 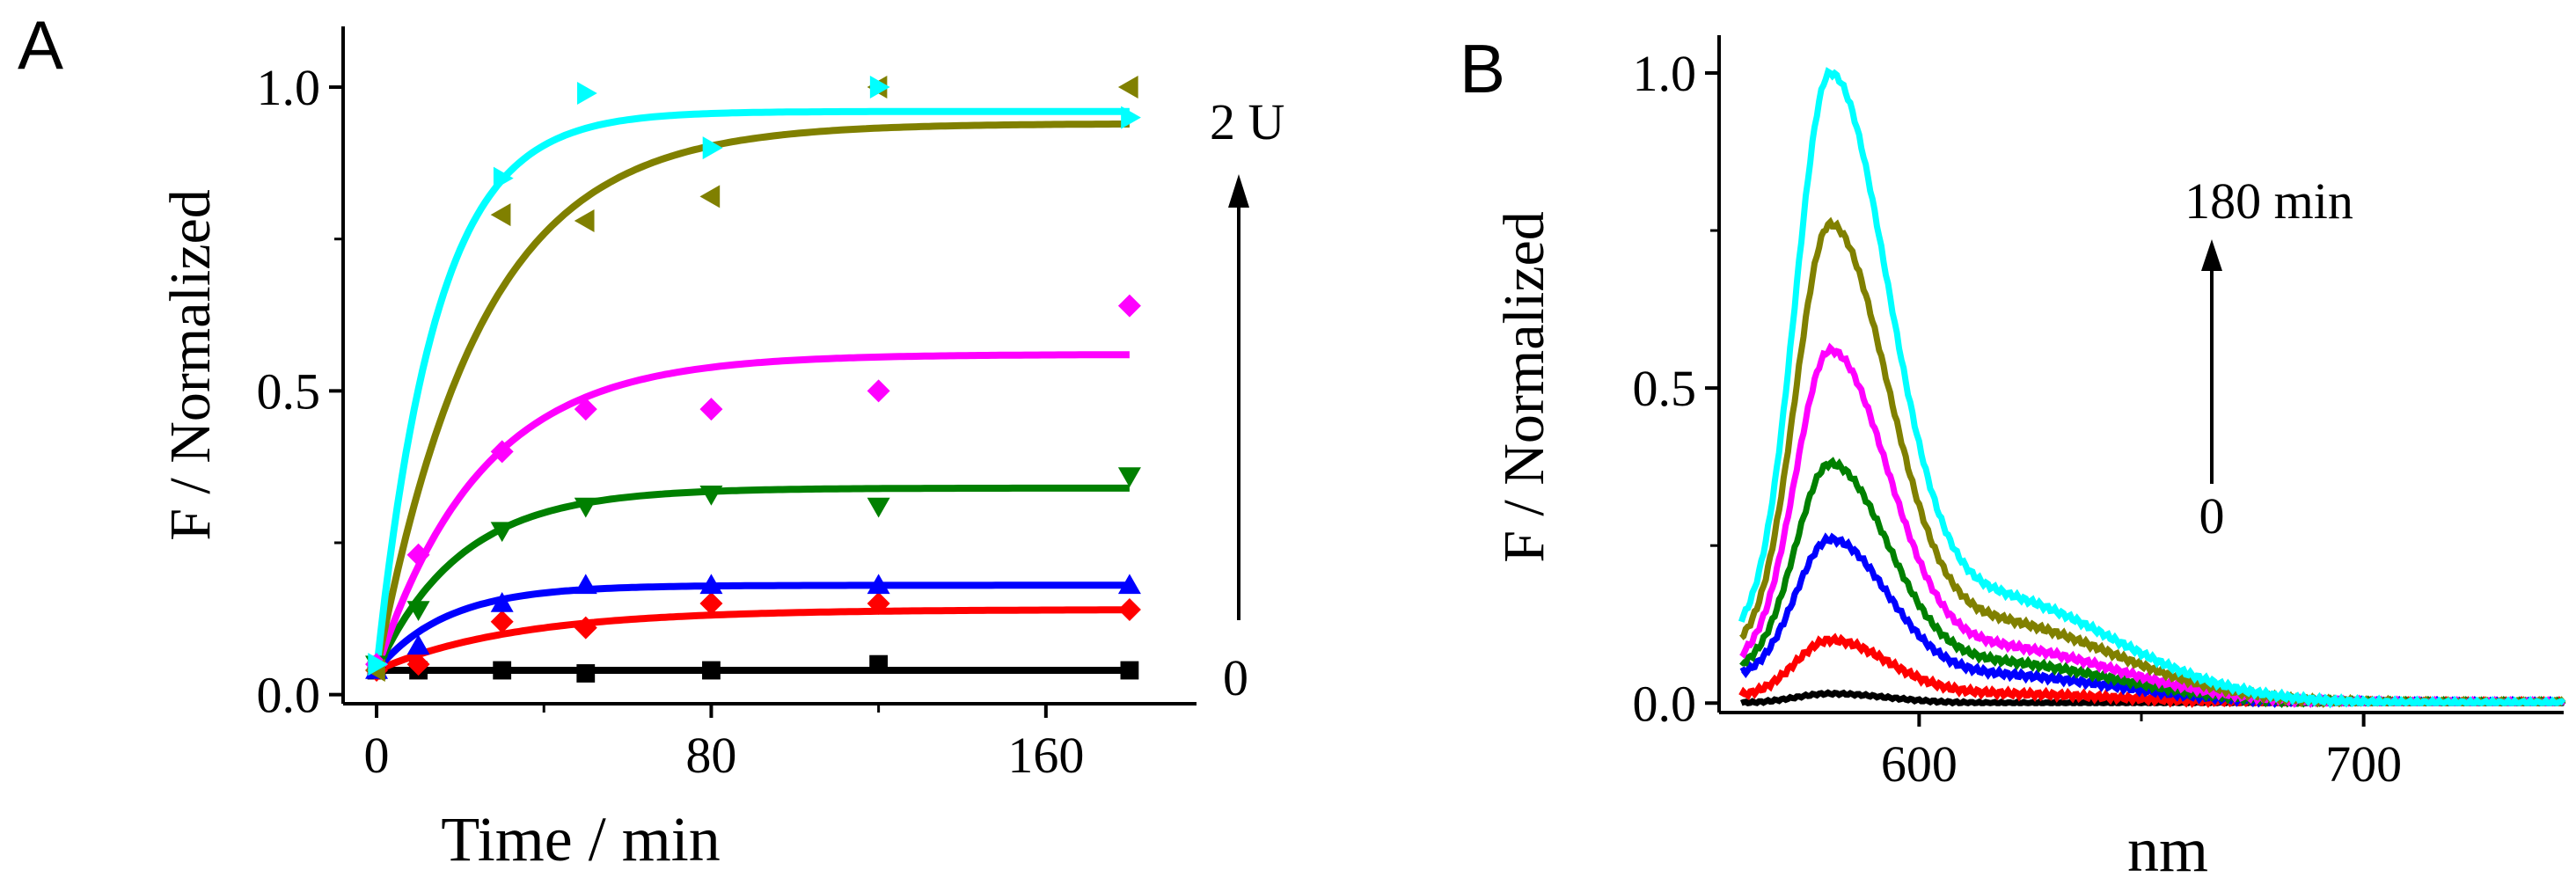 What do you see at coordinates (1524, 387) in the screenshot?
I see `y-axis-label-b: F / Normalized` at bounding box center [1524, 387].